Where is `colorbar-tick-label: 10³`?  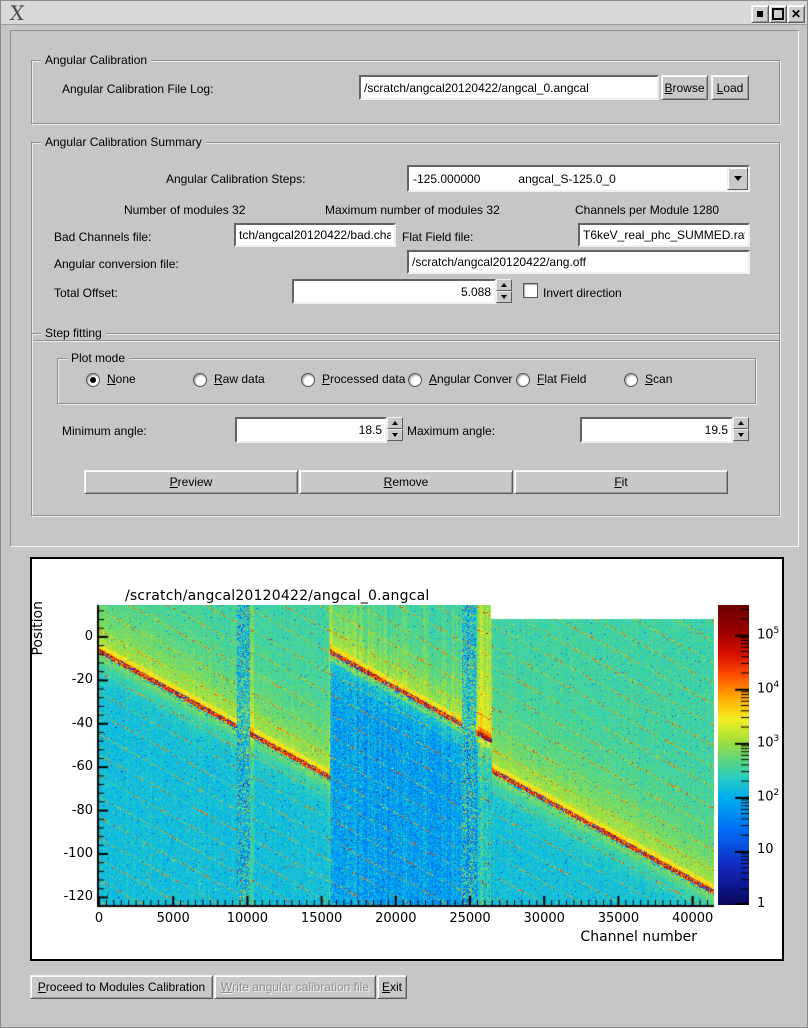
colorbar-tick-label: 10³ is located at coordinates (768, 742).